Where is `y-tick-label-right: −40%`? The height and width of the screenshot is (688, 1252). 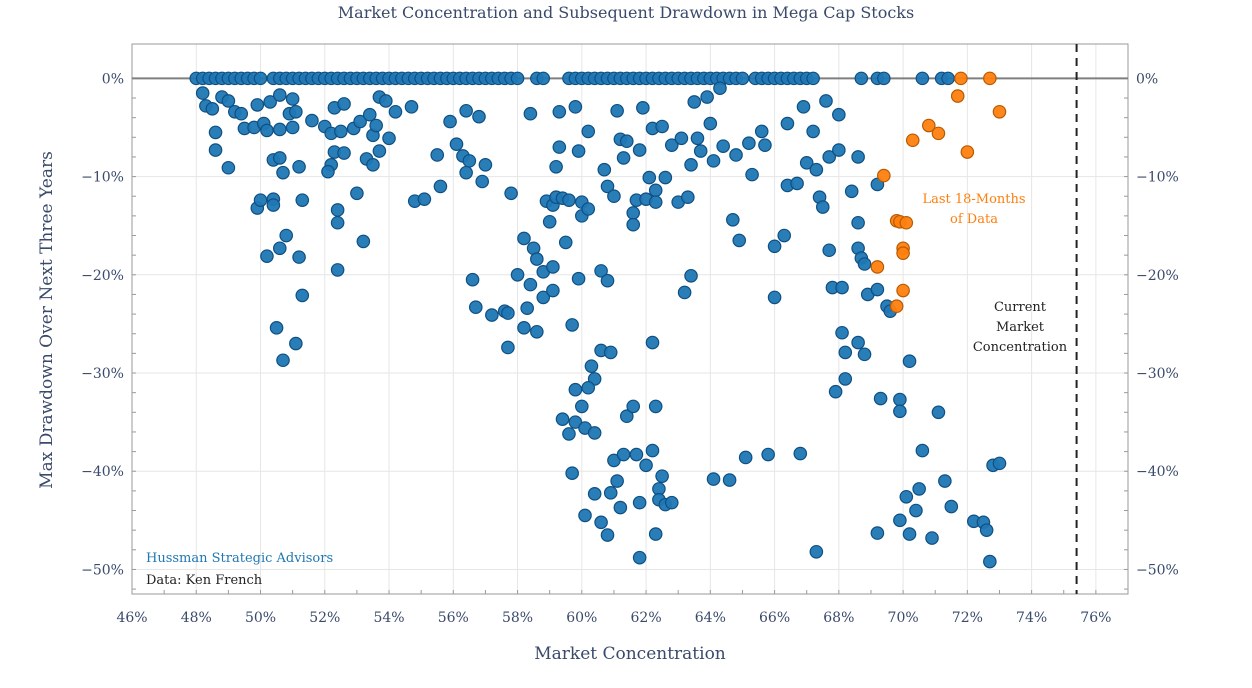
y-tick-label-right: −40% is located at coordinates (1157, 472).